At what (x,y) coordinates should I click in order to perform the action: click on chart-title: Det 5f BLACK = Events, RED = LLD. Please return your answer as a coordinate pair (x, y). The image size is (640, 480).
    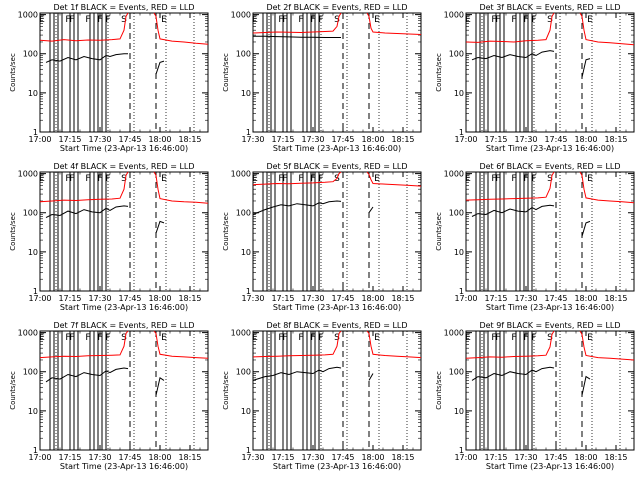
    Looking at the image, I should click on (336, 166).